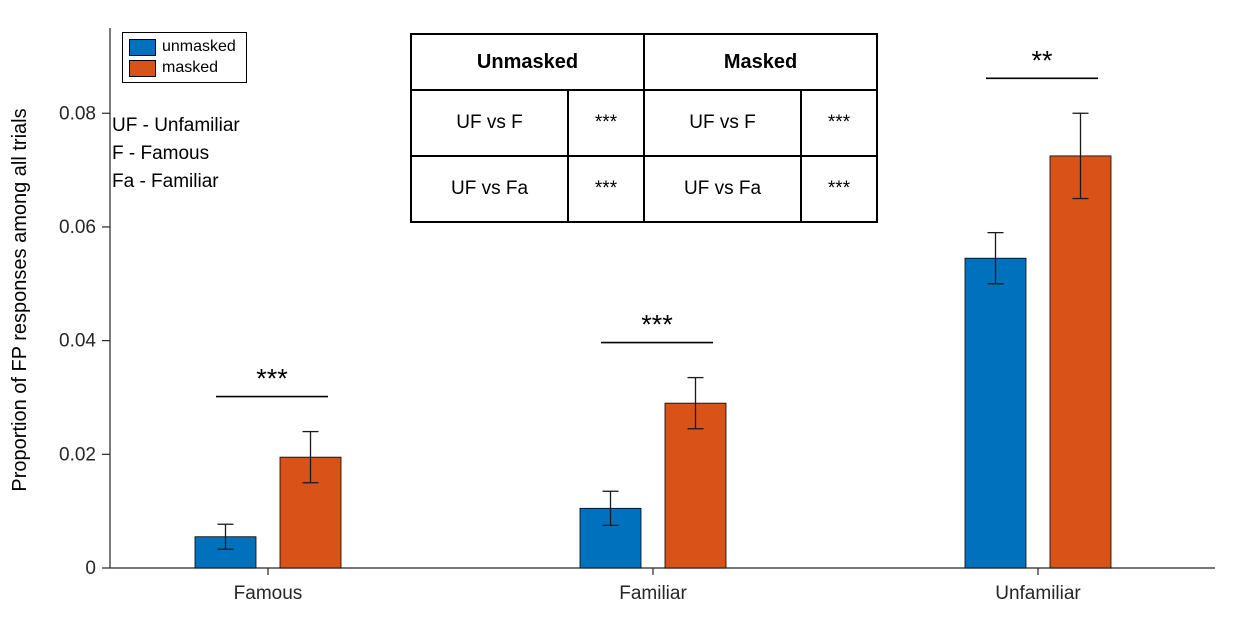 The height and width of the screenshot is (620, 1243). I want to click on abbreviation-key: UF - Unfamiliar F - Famous Fa - Familiar, so click(176, 154).